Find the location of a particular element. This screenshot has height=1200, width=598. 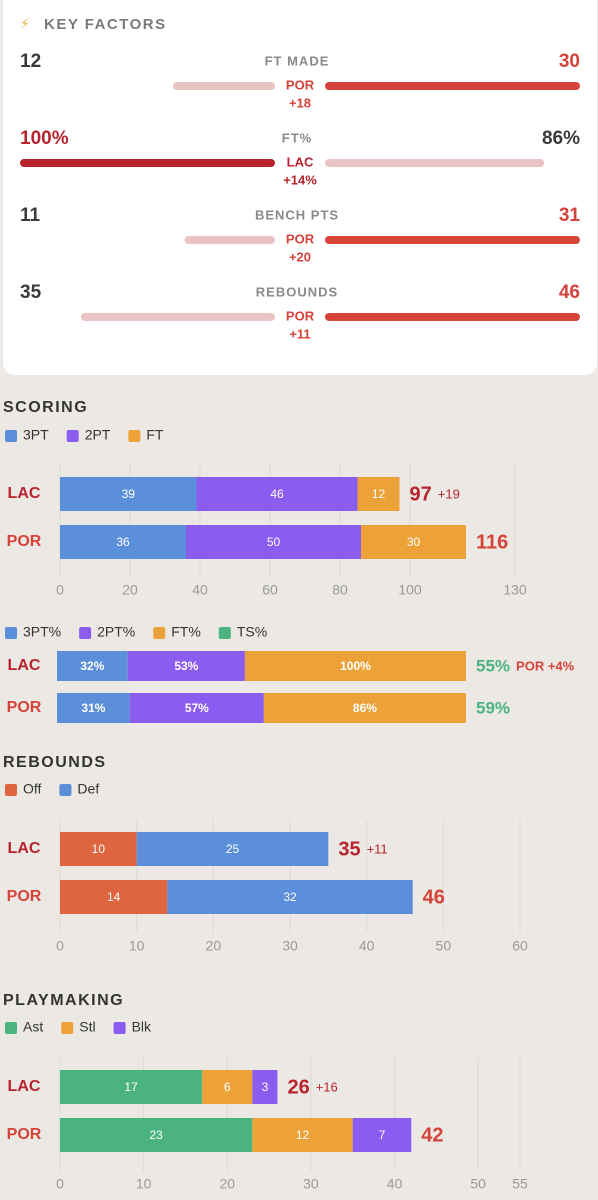

segment-label: 6 is located at coordinates (227, 1087).